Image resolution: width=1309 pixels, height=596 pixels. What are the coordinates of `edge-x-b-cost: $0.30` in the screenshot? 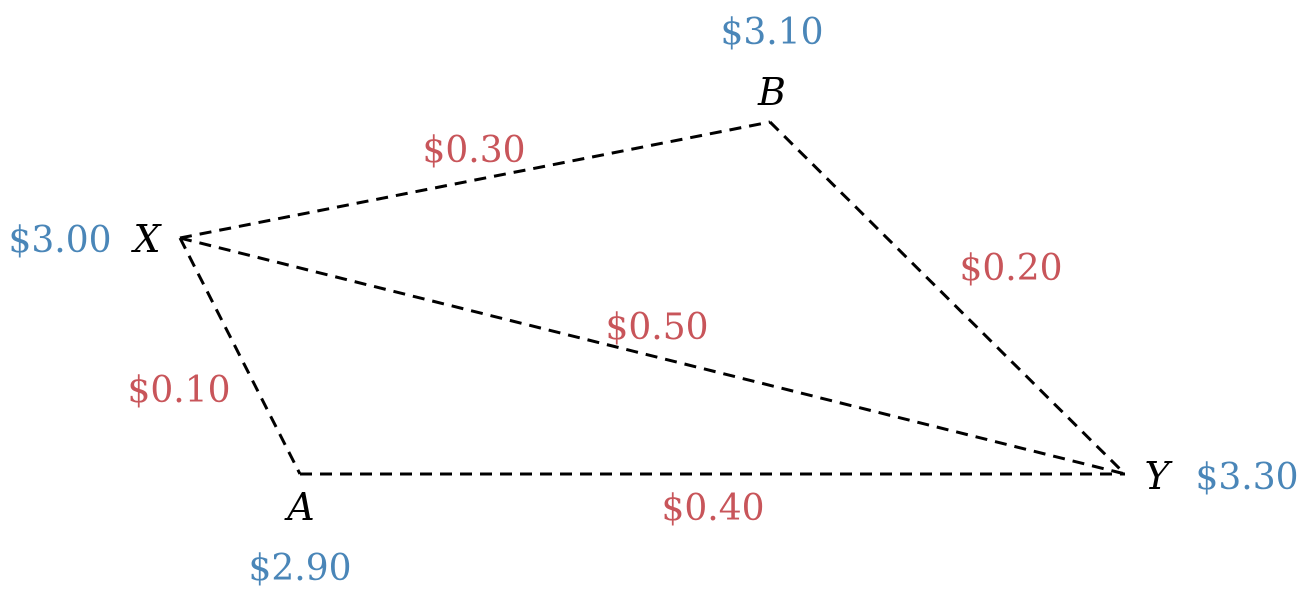 It's located at (473, 150).